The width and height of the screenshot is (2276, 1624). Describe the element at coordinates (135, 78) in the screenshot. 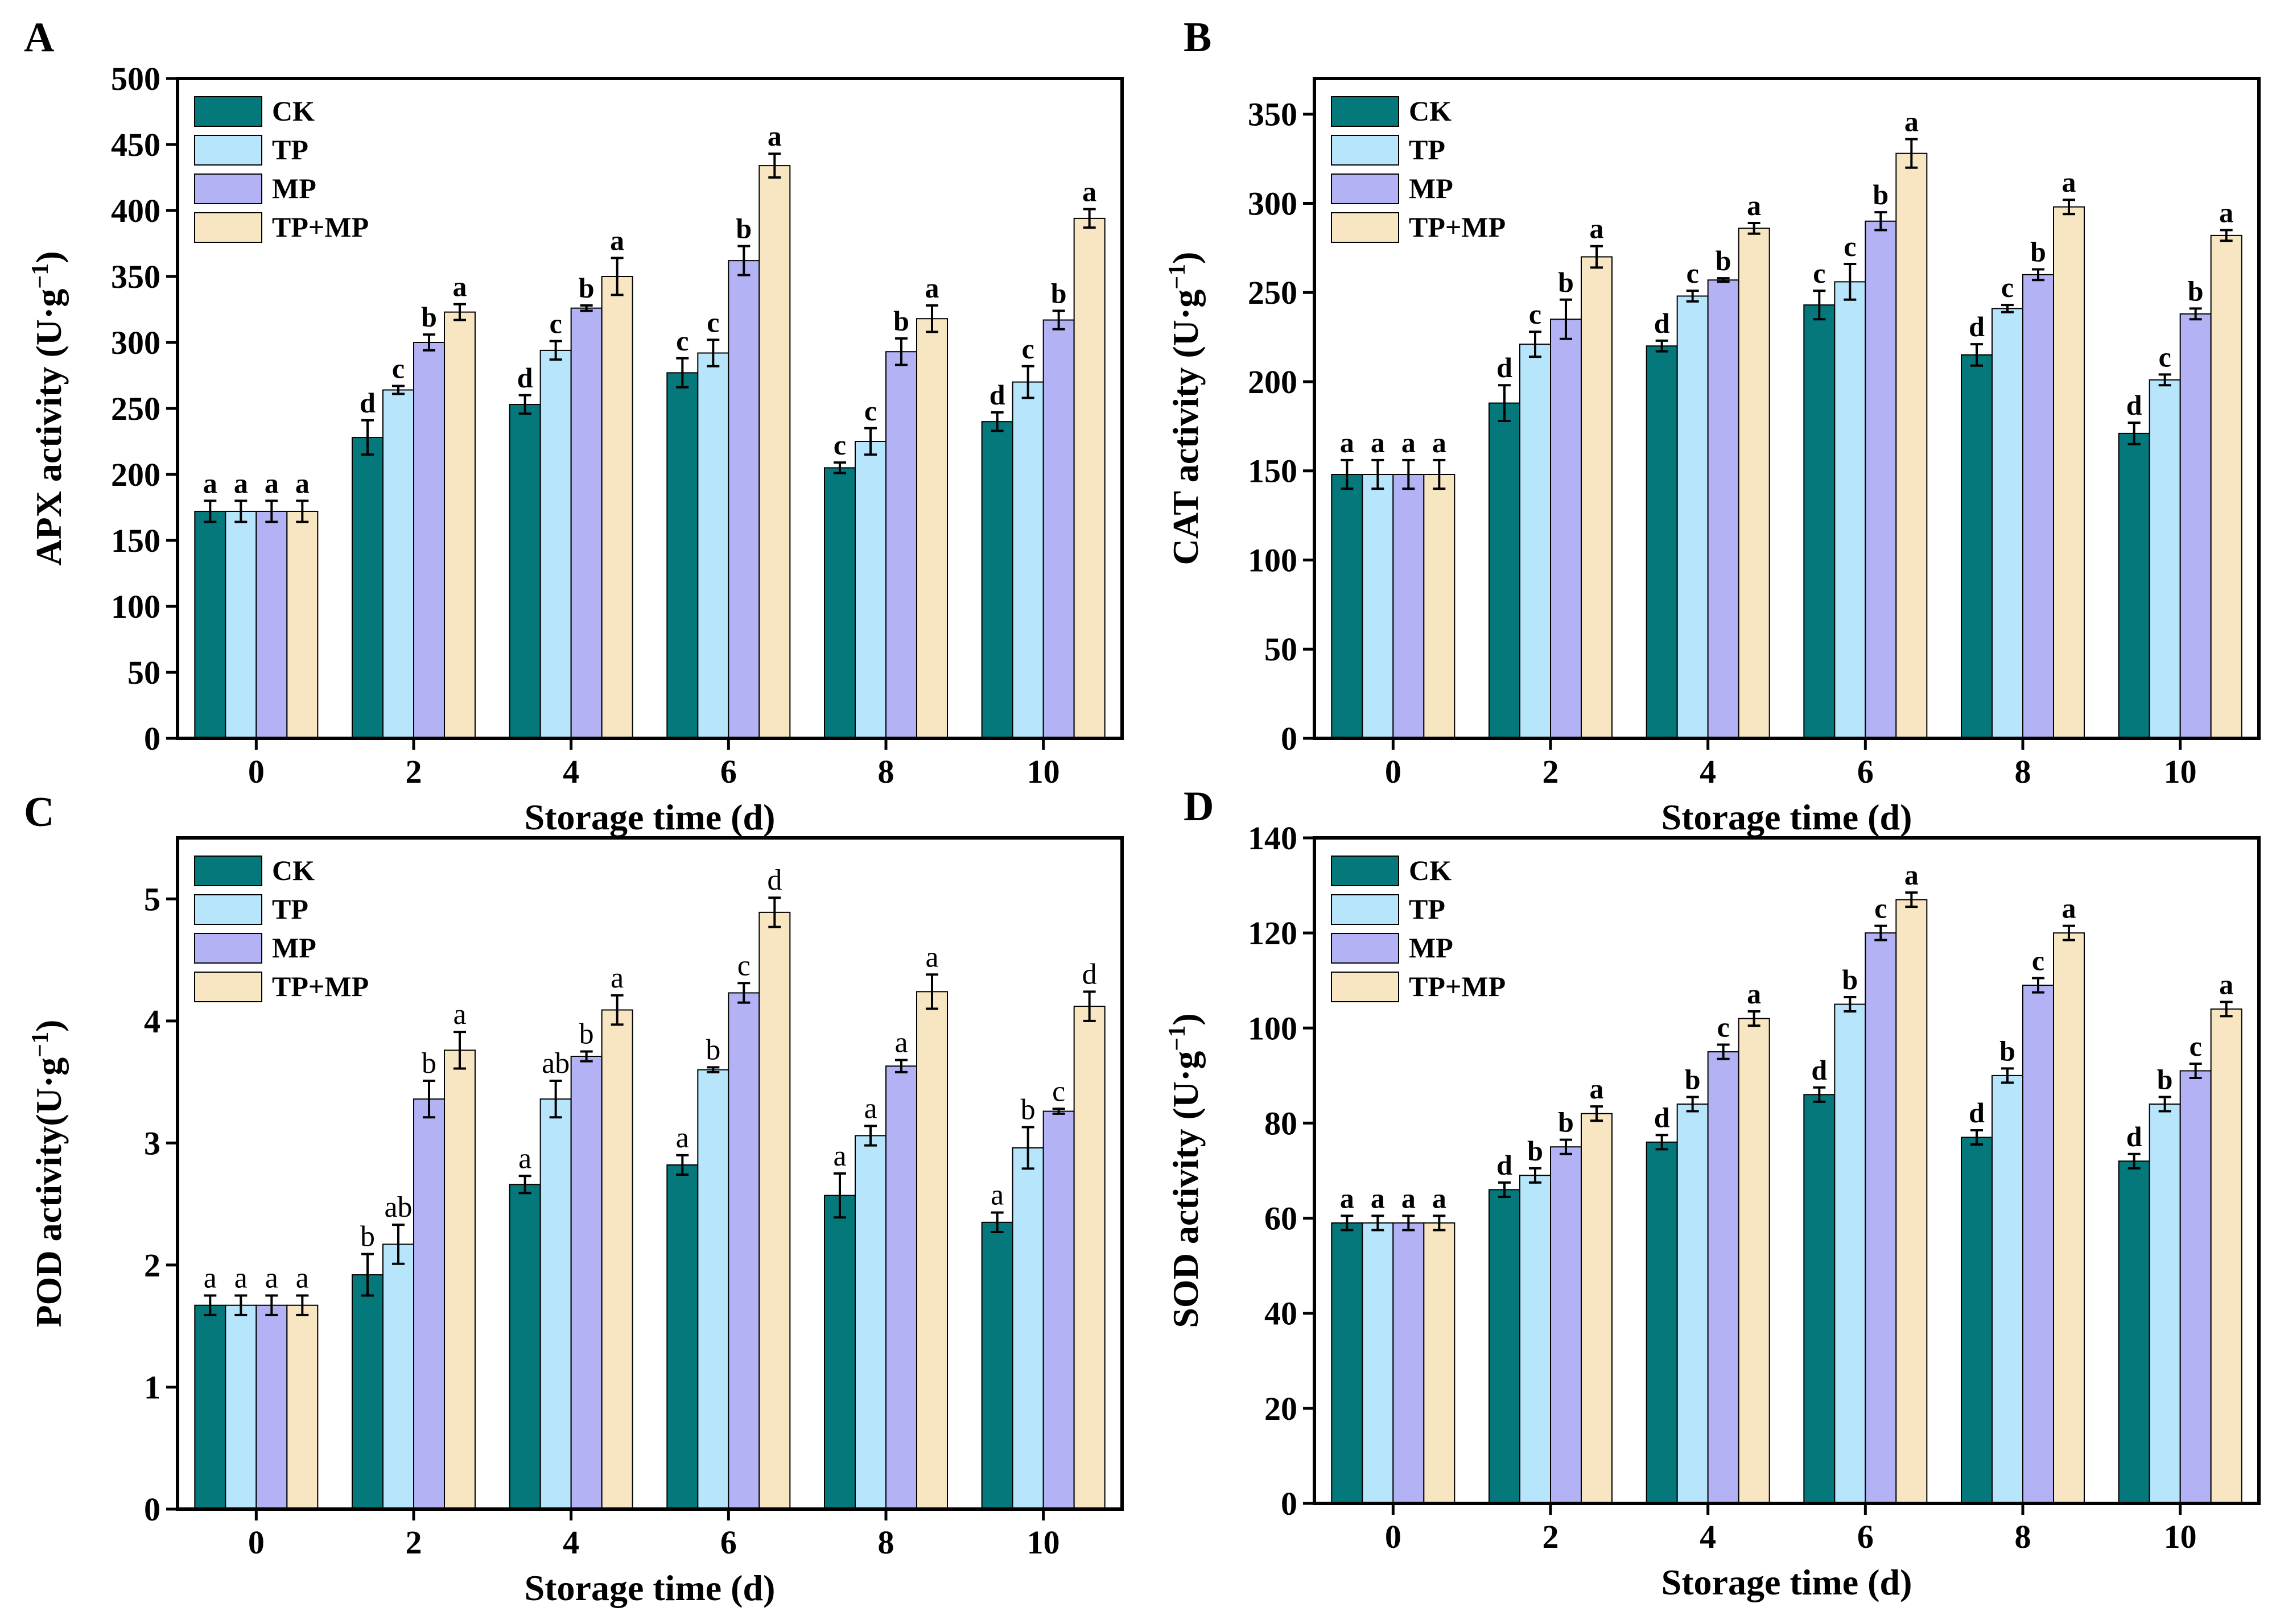

I see `y-tick-label: 500` at that location.